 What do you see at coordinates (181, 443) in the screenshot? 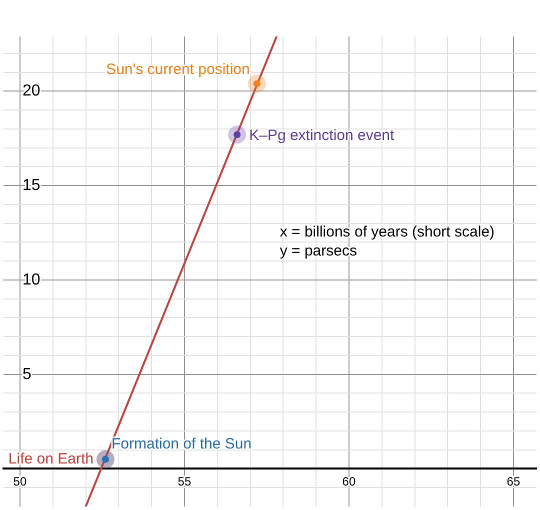
I see `series-label: Formation of the Sun` at bounding box center [181, 443].